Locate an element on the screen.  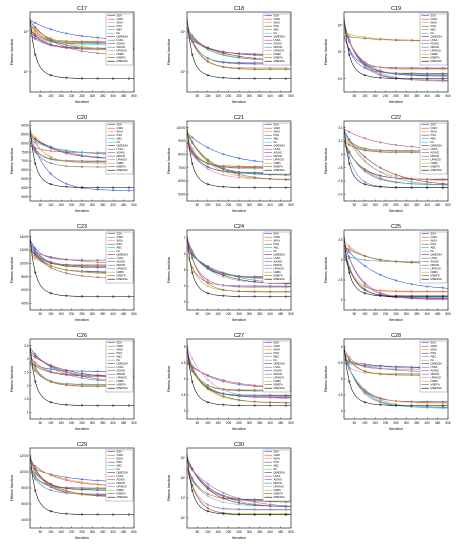
chart-title: C25 is located at coordinates (396, 227).